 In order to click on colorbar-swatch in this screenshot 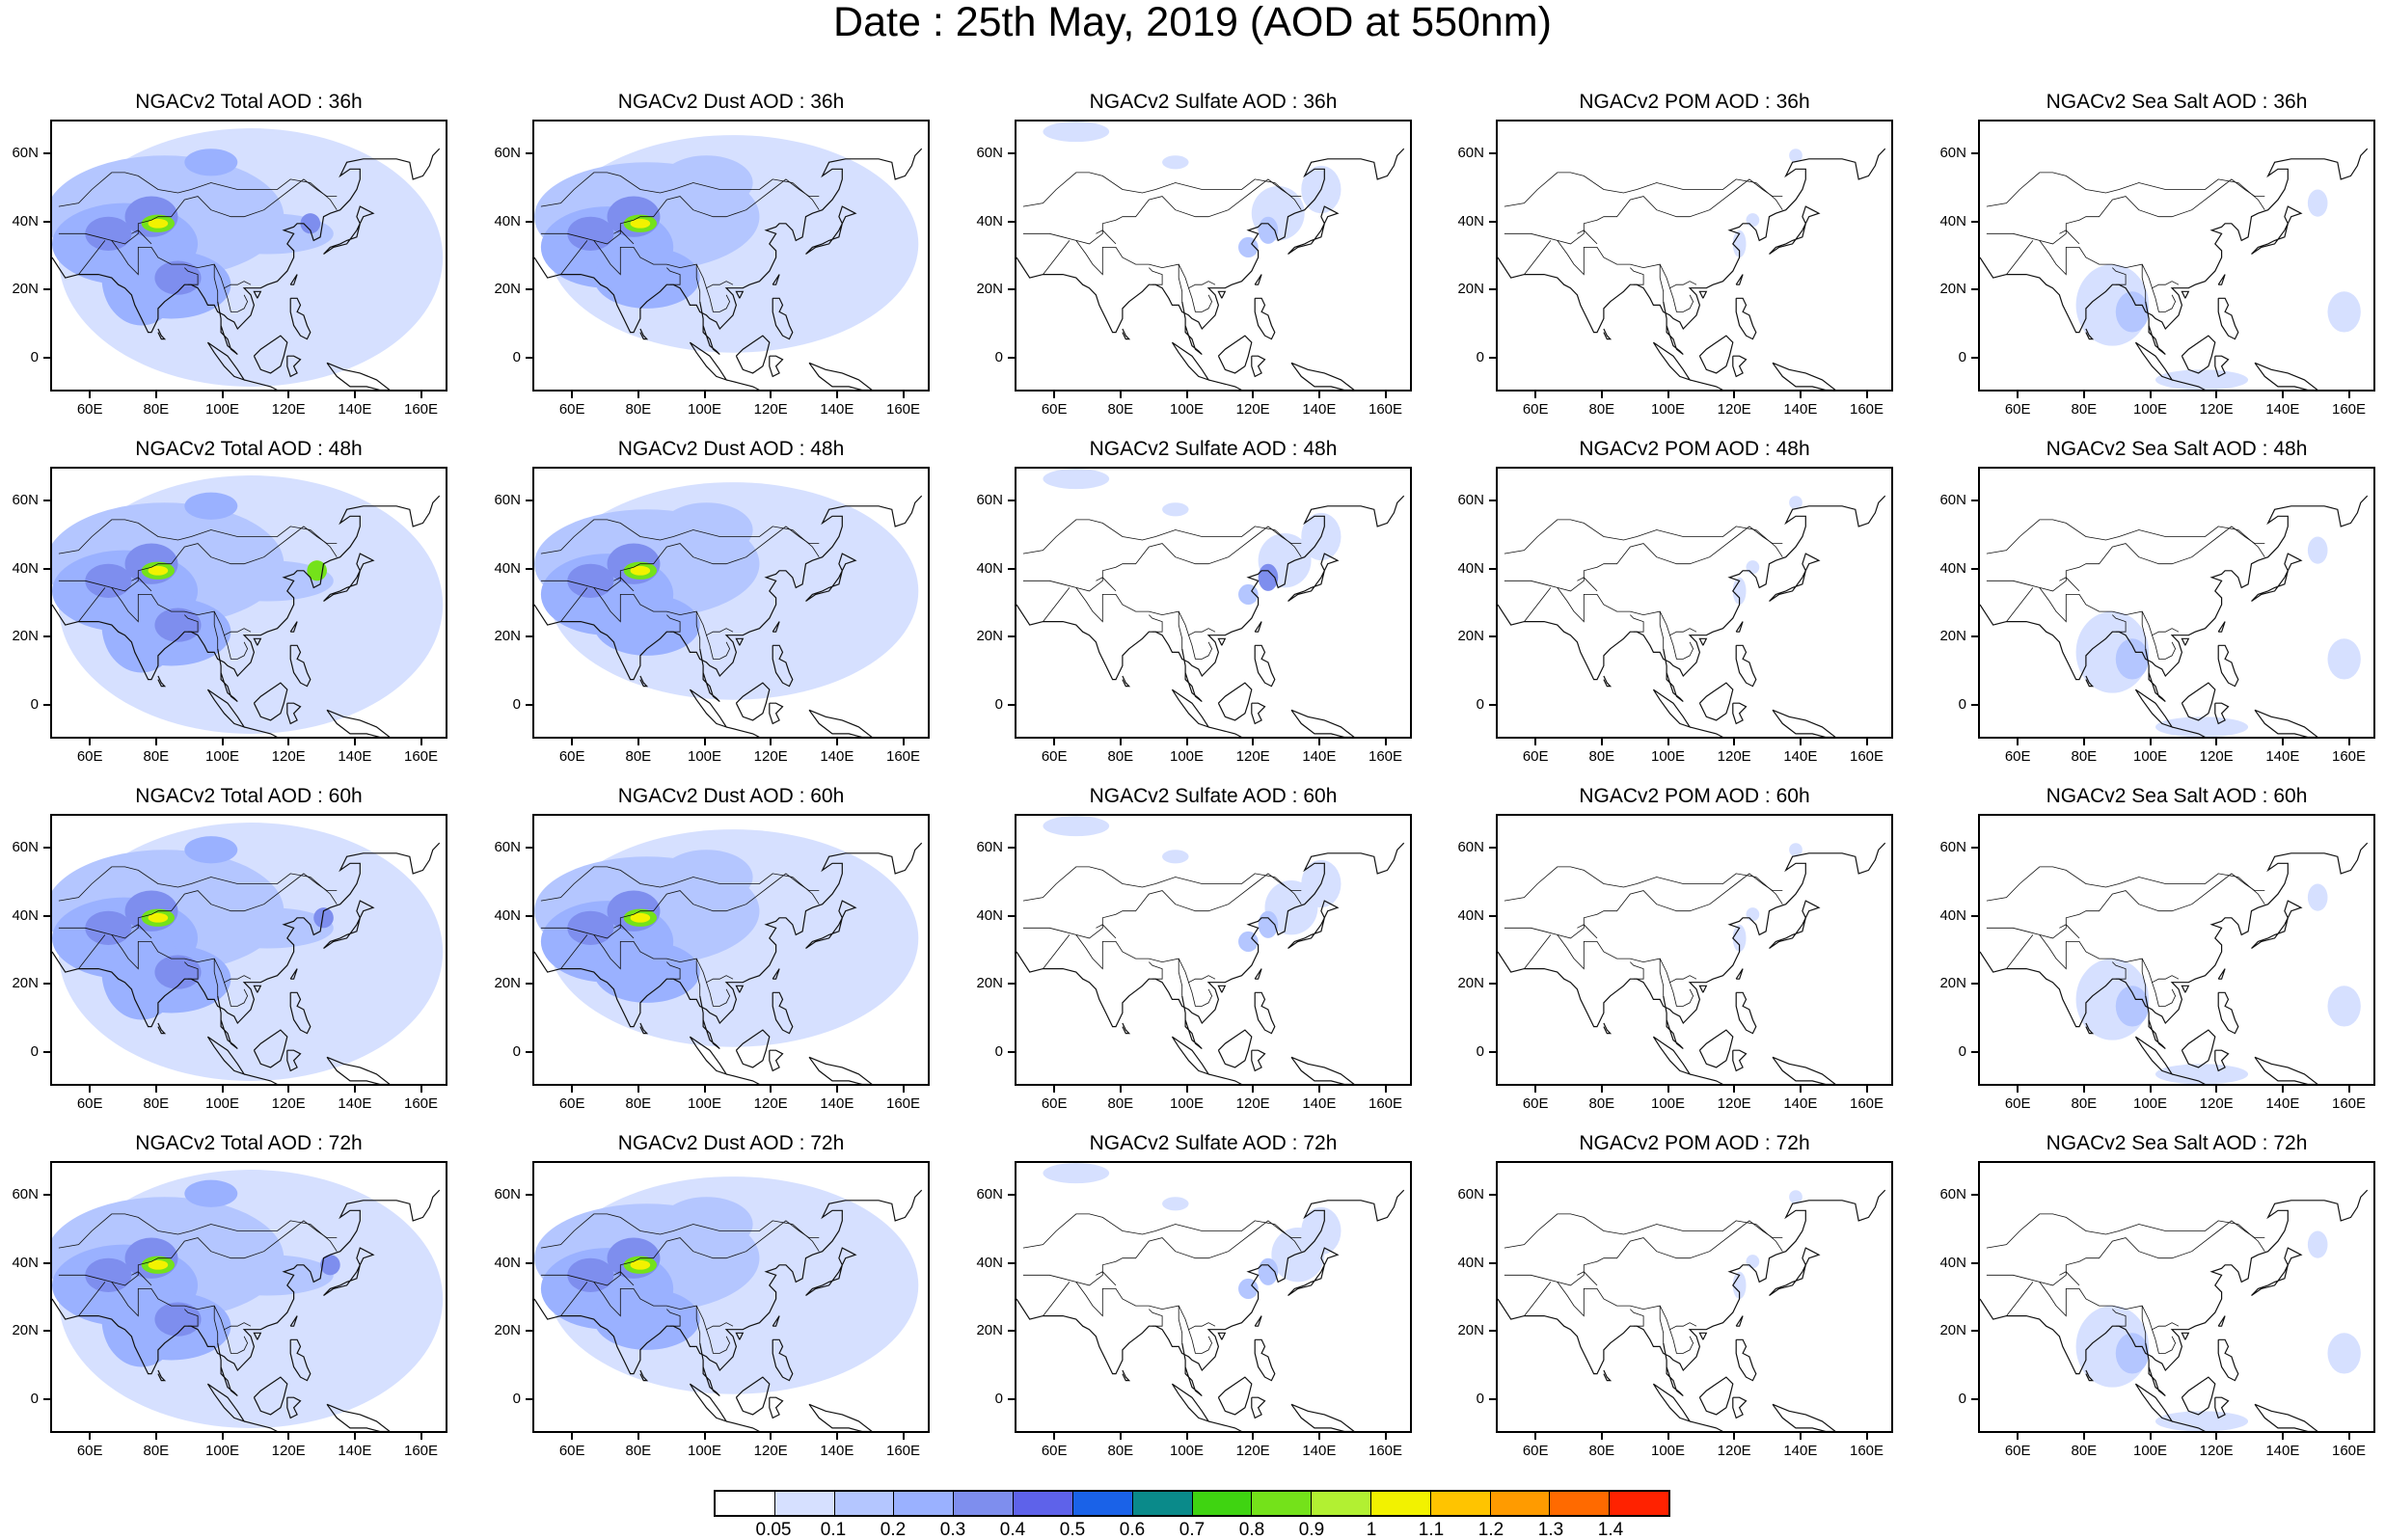, I will do `click(745, 1503)`.